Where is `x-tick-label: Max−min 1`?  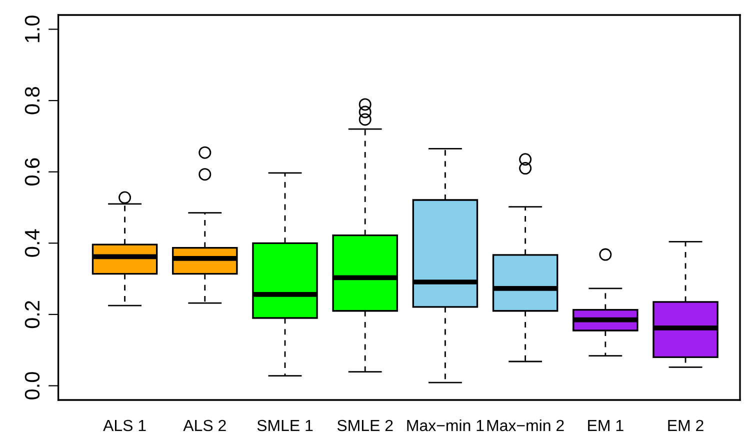 x-tick-label: Max−min 1 is located at coordinates (445, 425).